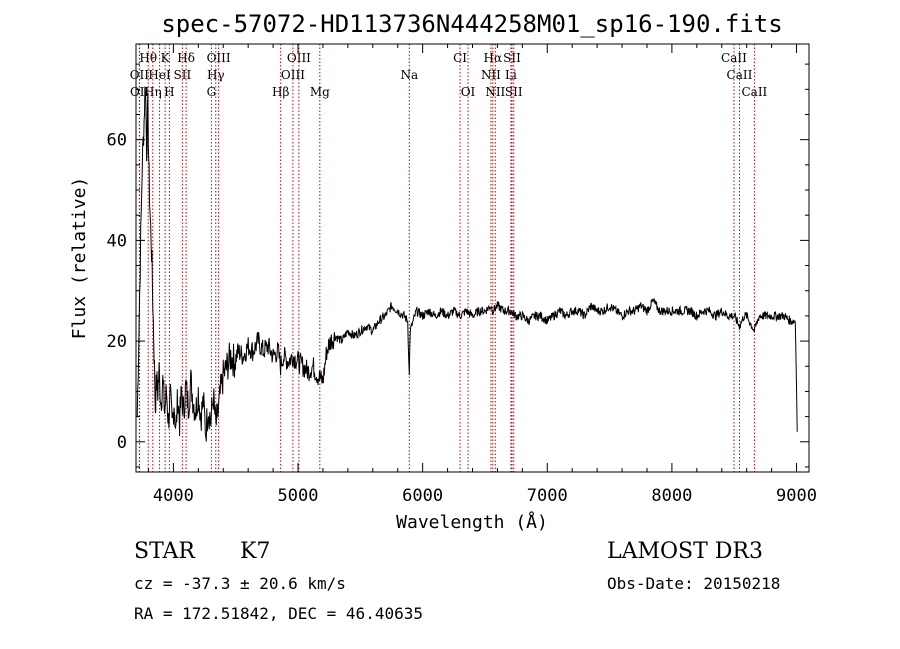 The height and width of the screenshot is (649, 900). Describe the element at coordinates (186, 58) in the screenshot. I see `line-label-2: Hδ` at that location.